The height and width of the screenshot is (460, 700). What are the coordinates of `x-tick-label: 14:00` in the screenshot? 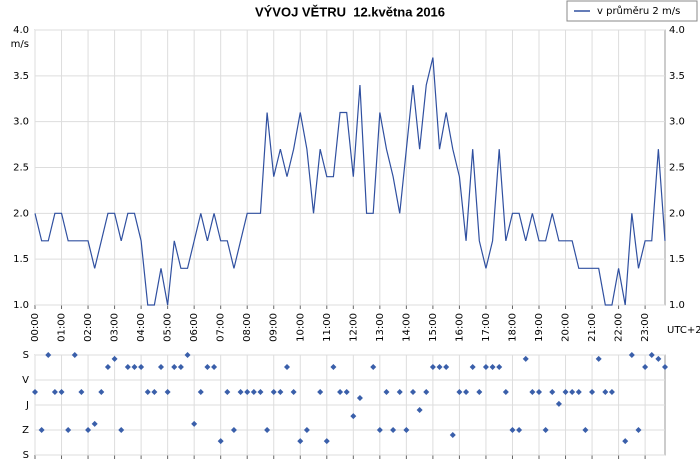 It's located at (406, 327).